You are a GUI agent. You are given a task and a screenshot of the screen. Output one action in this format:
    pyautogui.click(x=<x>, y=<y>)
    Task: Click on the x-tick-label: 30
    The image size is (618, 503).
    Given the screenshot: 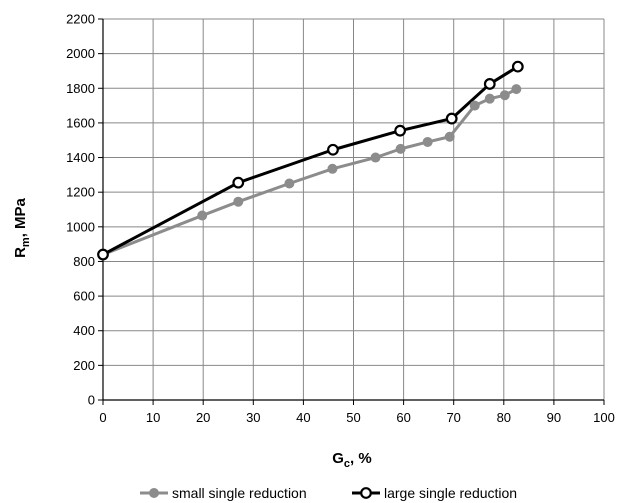 What is the action you would take?
    pyautogui.click(x=253, y=417)
    